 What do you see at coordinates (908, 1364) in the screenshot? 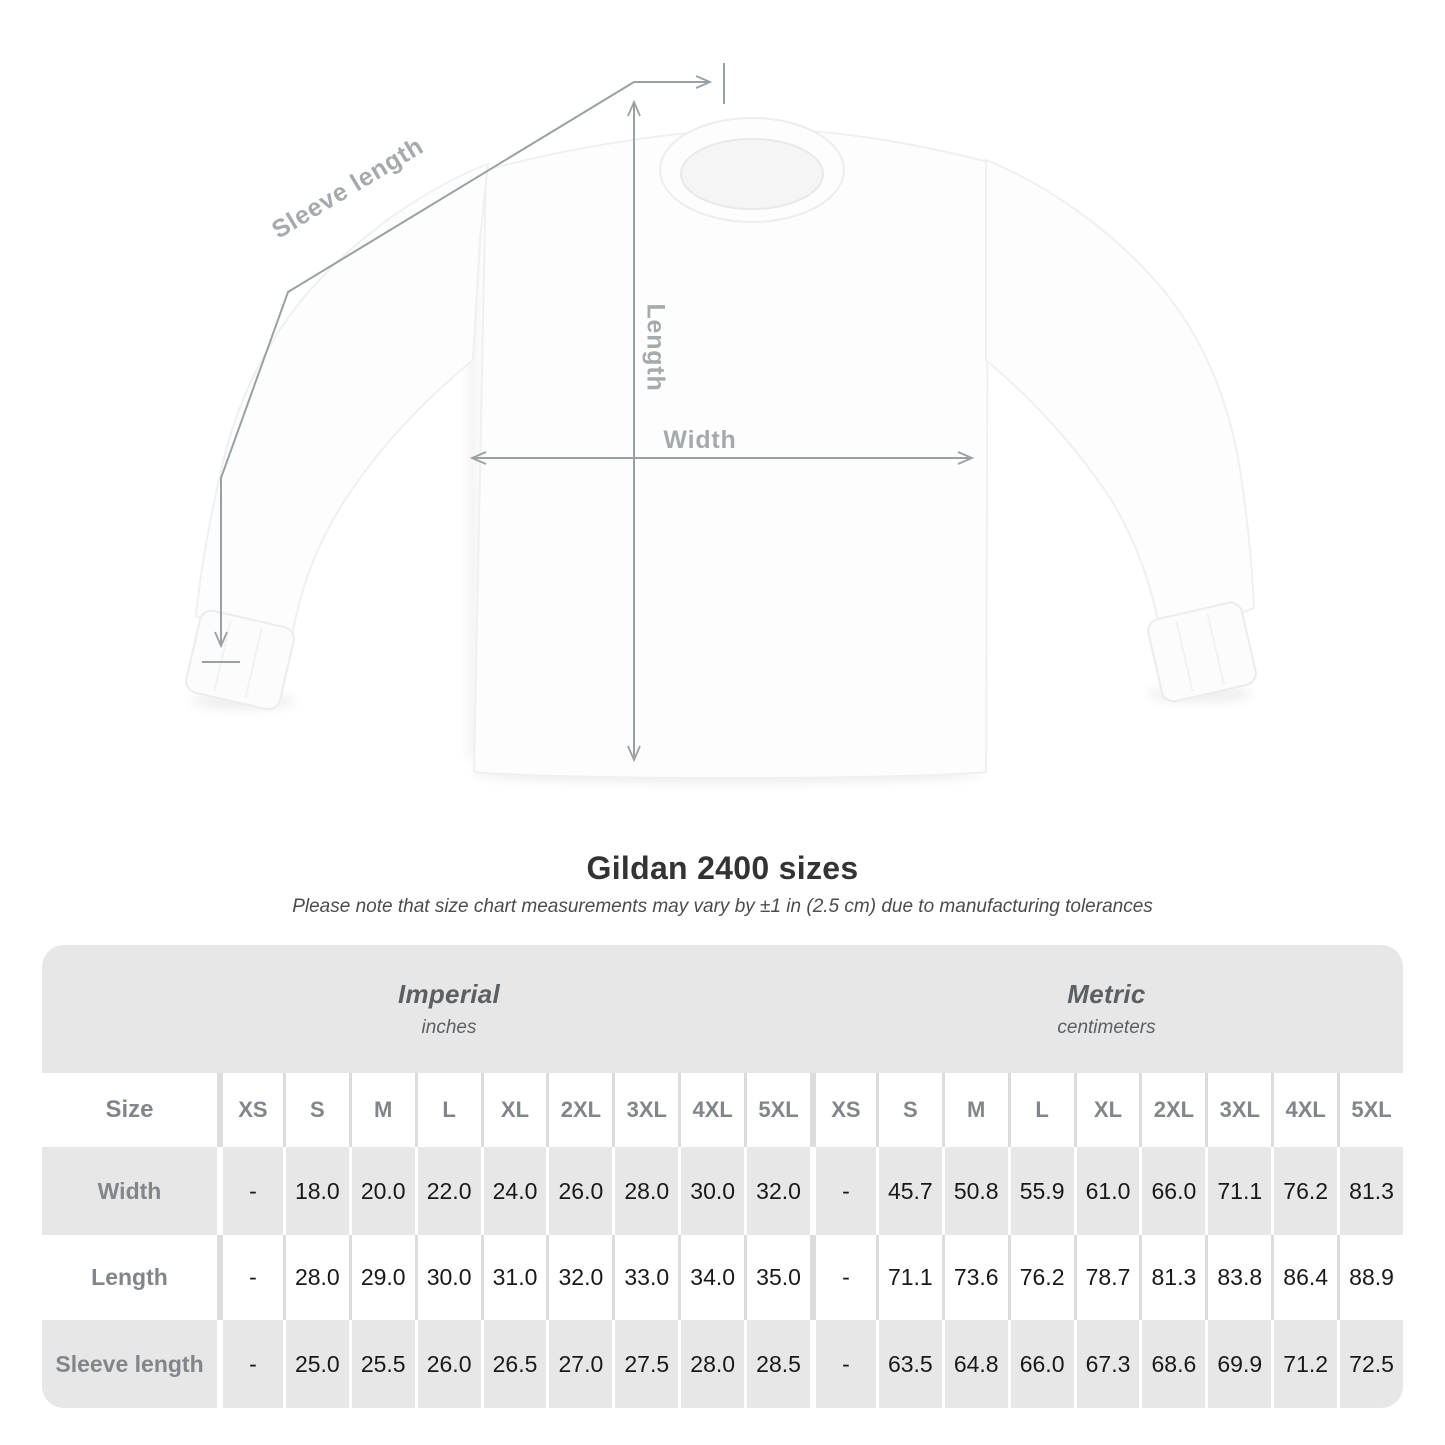
I see `value-cell: 63.5` at bounding box center [908, 1364].